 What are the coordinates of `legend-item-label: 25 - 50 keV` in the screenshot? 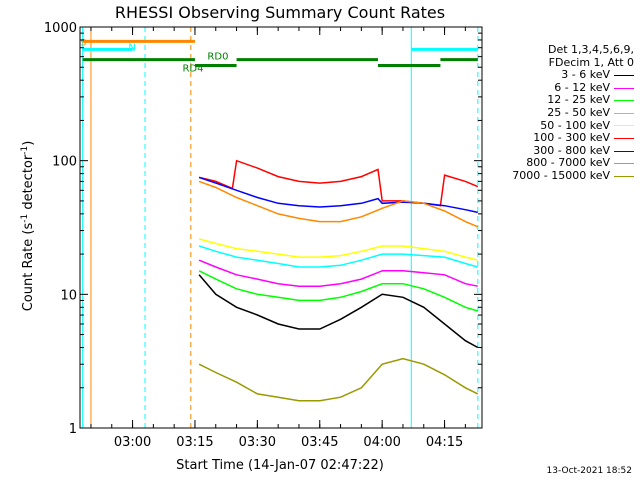 It's located at (578, 112).